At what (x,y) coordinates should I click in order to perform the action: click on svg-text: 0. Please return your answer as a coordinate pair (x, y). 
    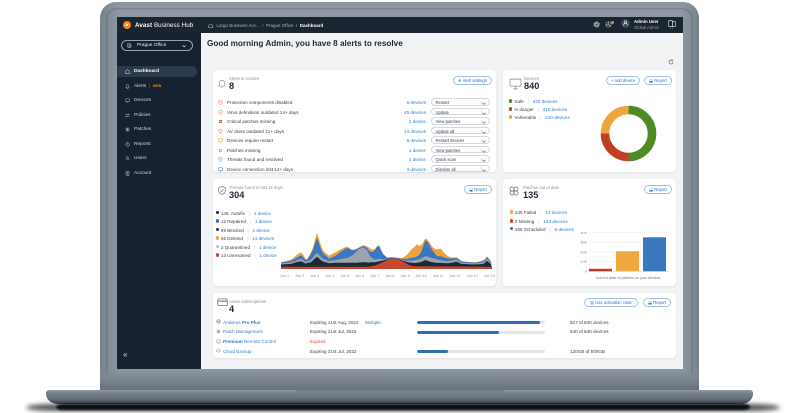
    Looking at the image, I should click on (586, 271).